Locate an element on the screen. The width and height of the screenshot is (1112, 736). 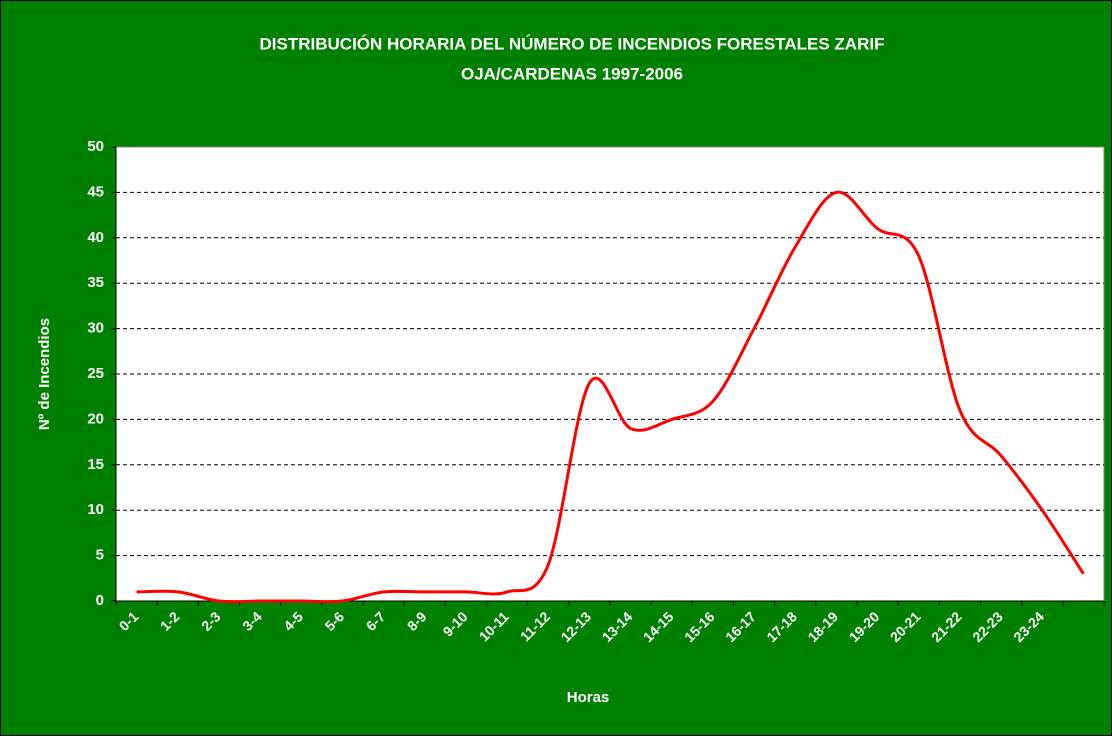
chart-subtitle: OJA/CARDENAS 1997-2006 is located at coordinates (572, 73).